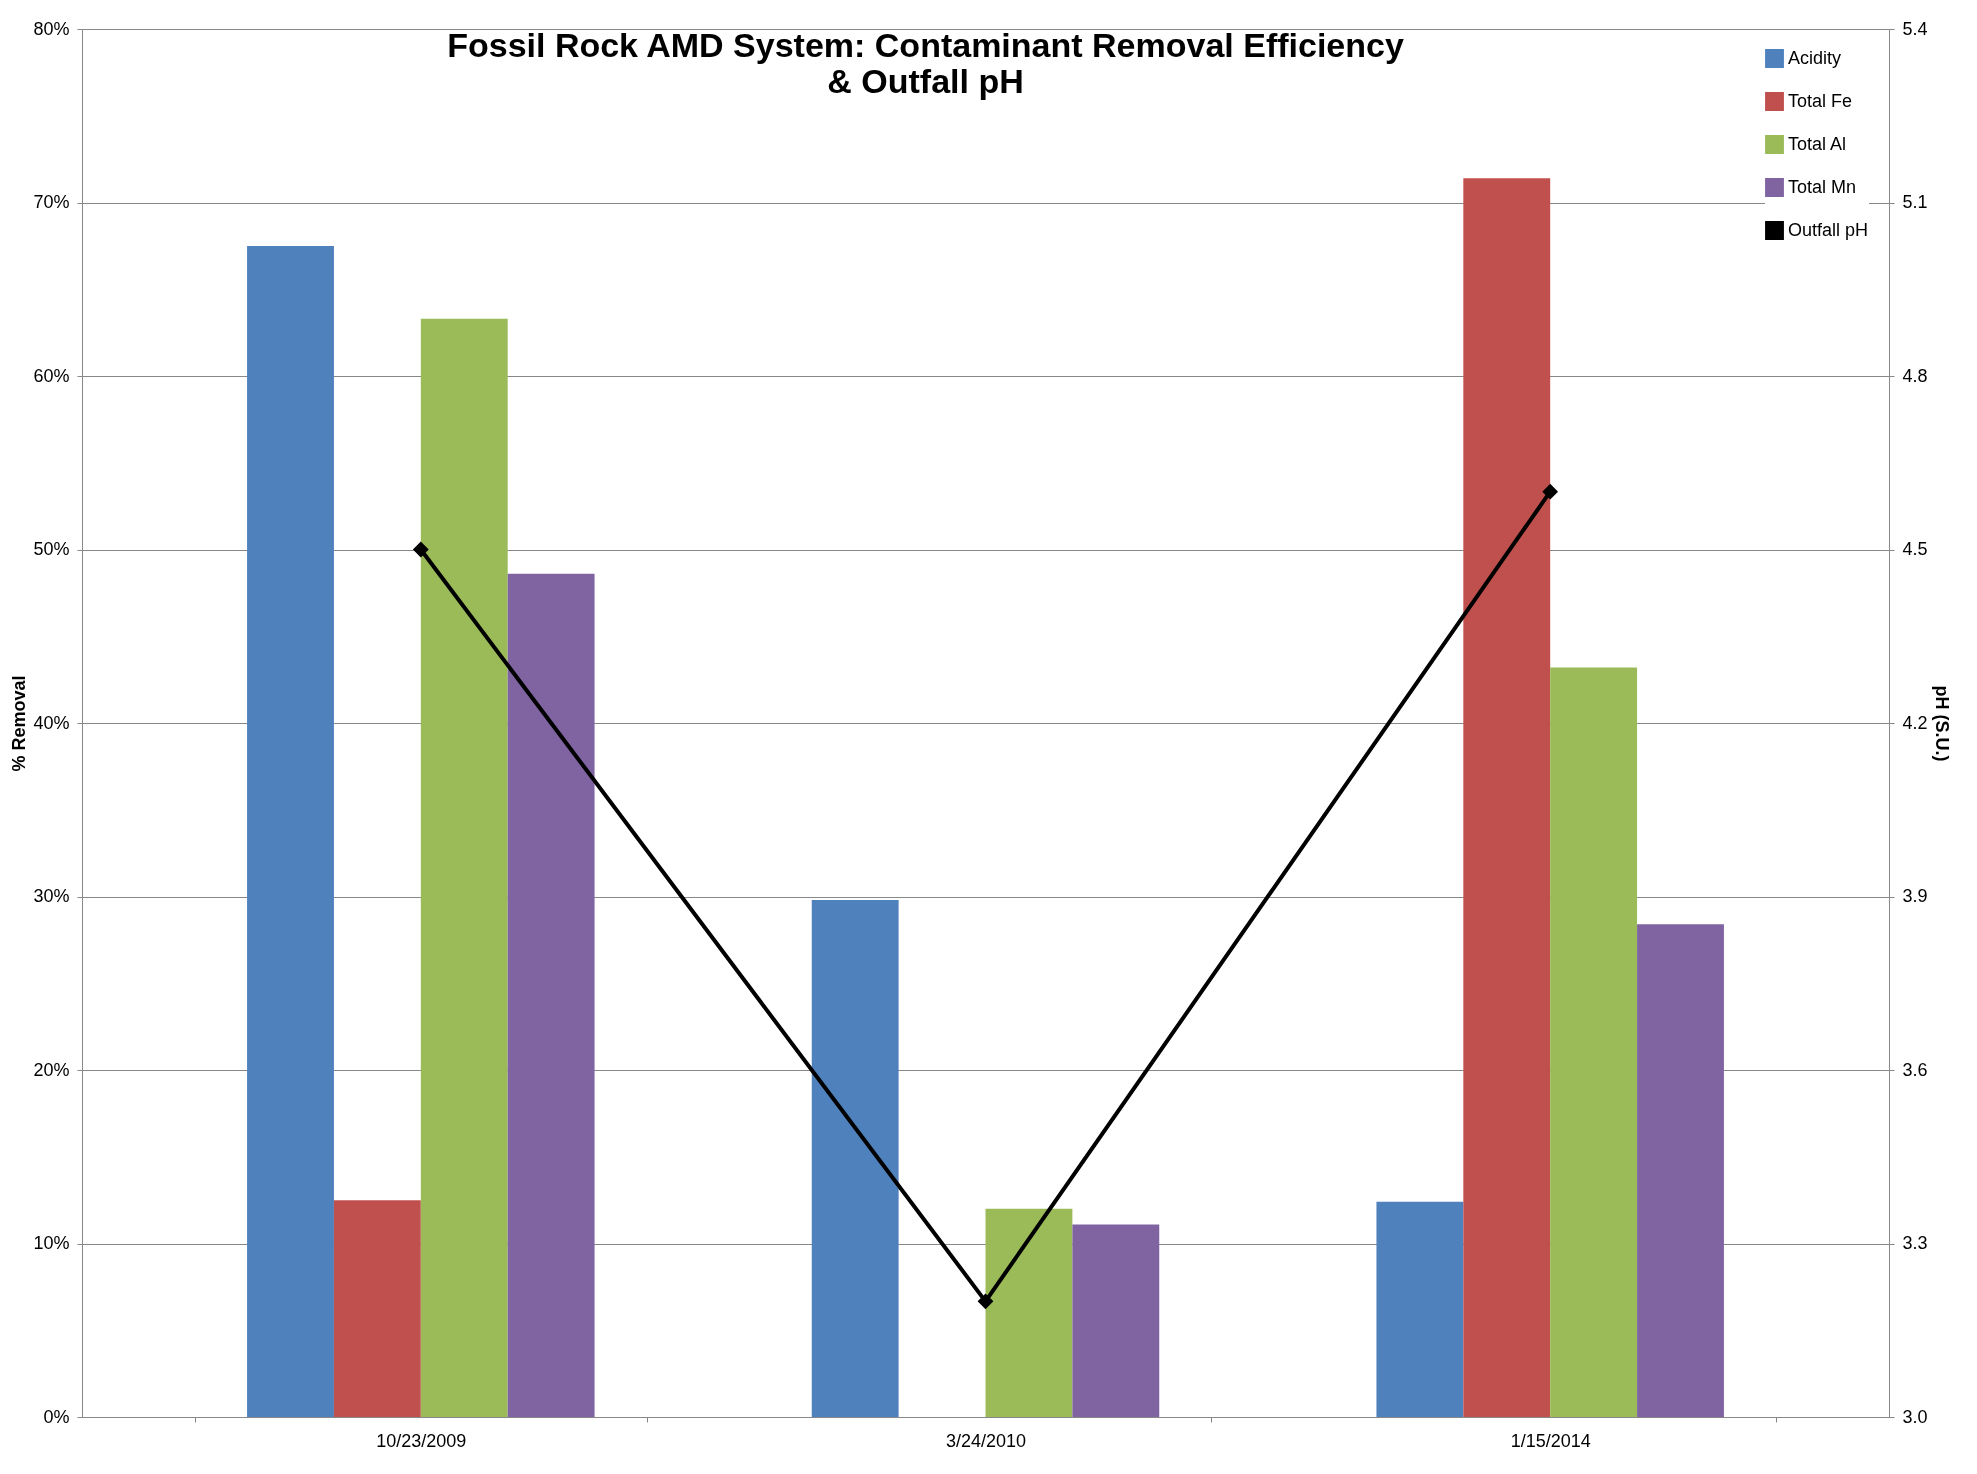  I want to click on y-tick-label: 30%, so click(51, 896).